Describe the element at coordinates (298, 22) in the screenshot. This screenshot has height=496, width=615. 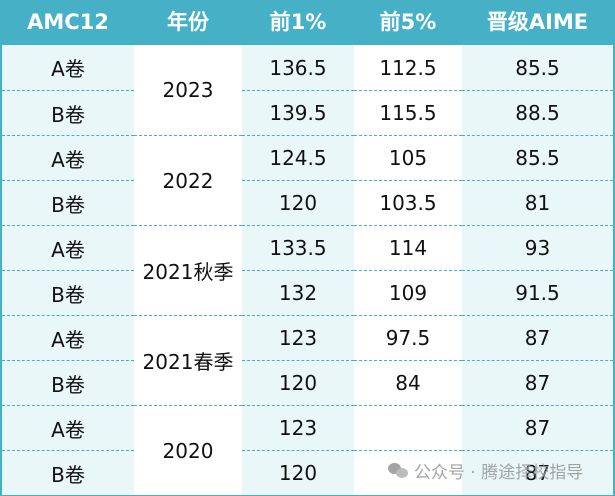
I see `header-top1: 前1%` at that location.